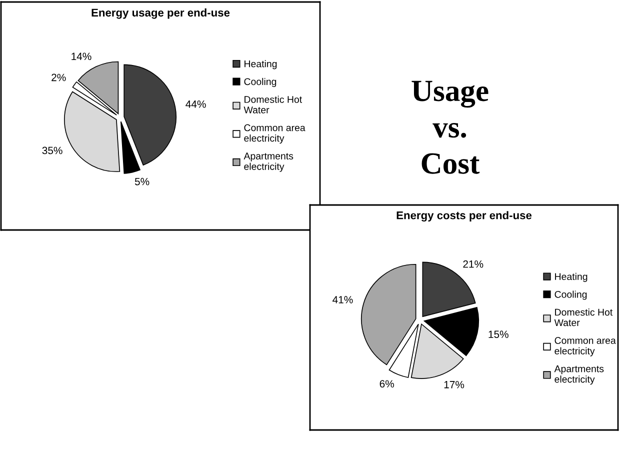 This screenshot has height=465, width=621. I want to click on data-label: 6%, so click(387, 384).